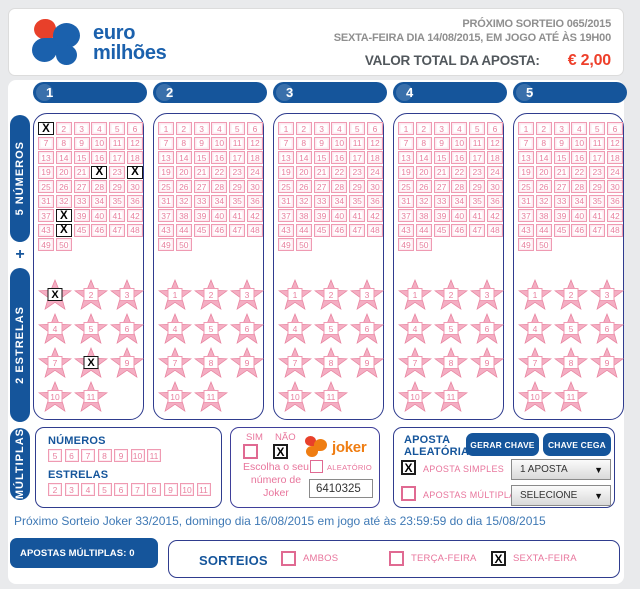 This screenshot has width=640, height=589. Describe the element at coordinates (303, 201) in the screenshot. I see `number-cell-3-32: 32` at that location.